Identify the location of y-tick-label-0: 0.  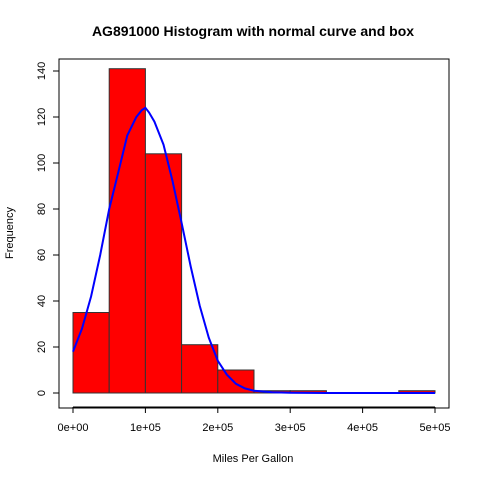
(42, 393).